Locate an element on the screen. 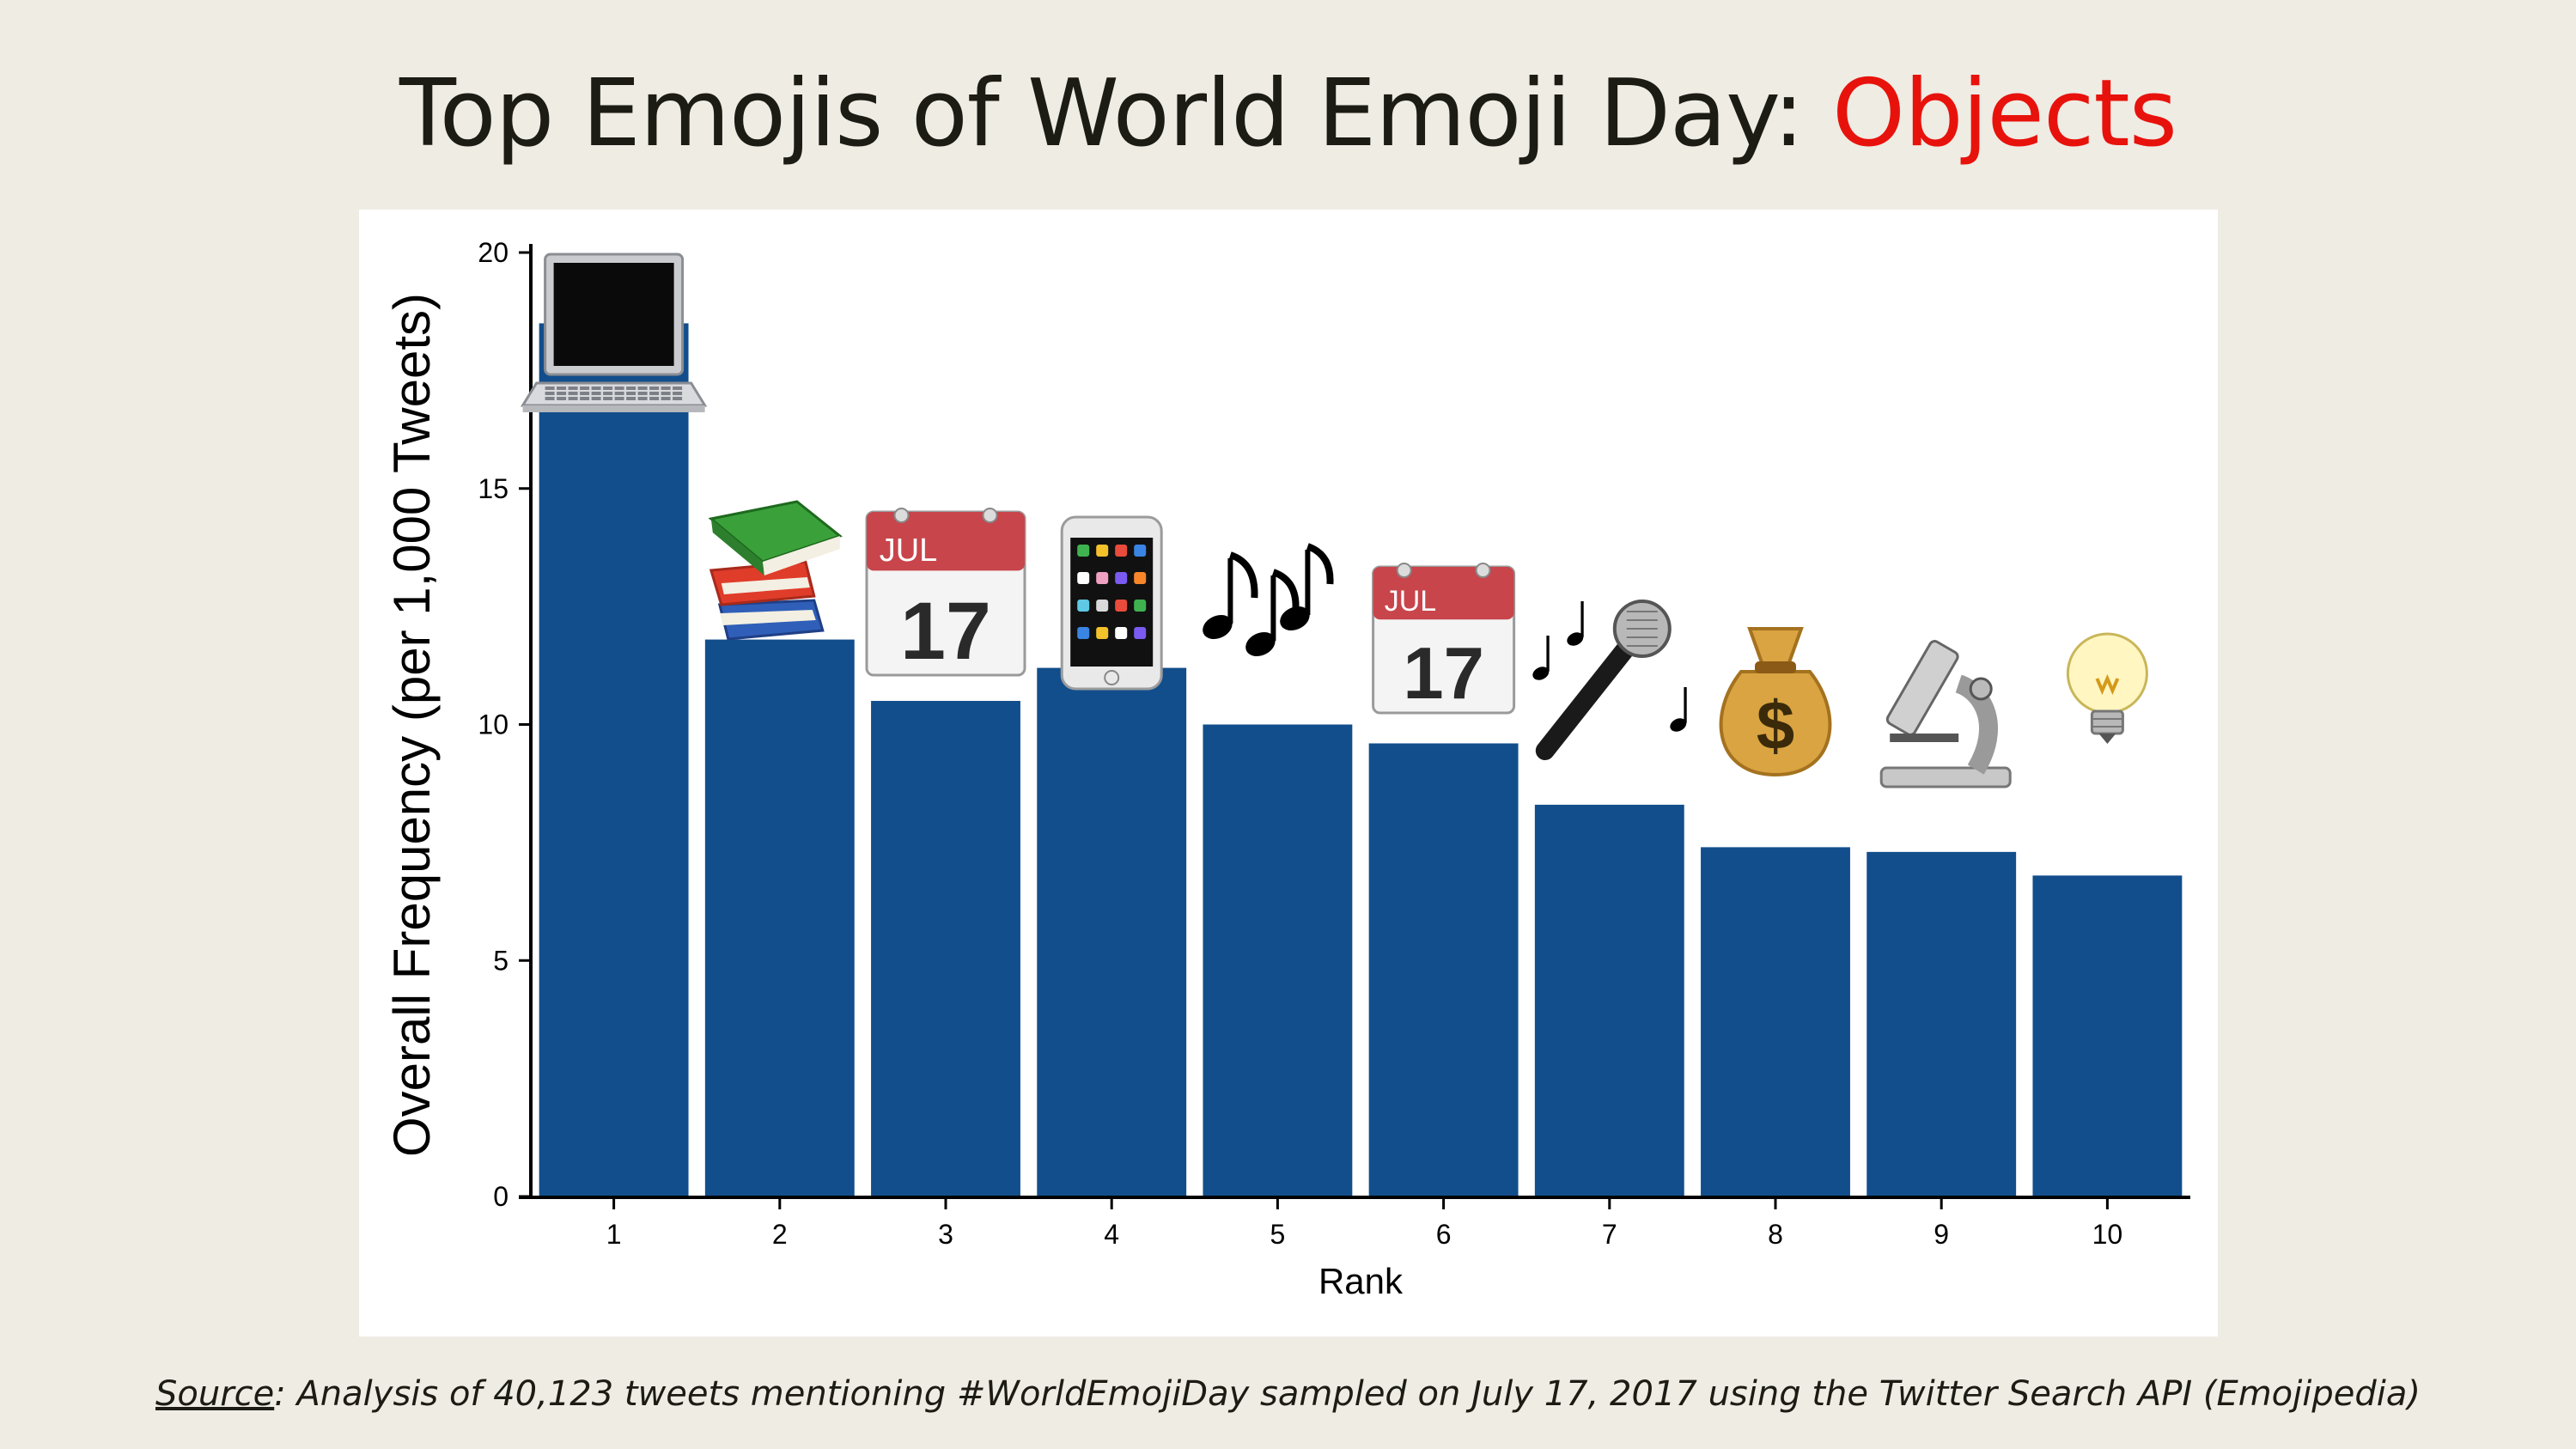  books-icon is located at coordinates (775, 570).